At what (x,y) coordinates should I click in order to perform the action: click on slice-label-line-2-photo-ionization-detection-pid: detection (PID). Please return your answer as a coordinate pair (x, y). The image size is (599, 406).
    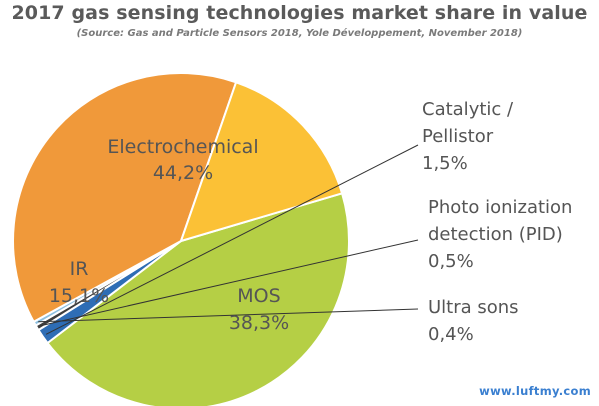
    Looking at the image, I should click on (495, 234).